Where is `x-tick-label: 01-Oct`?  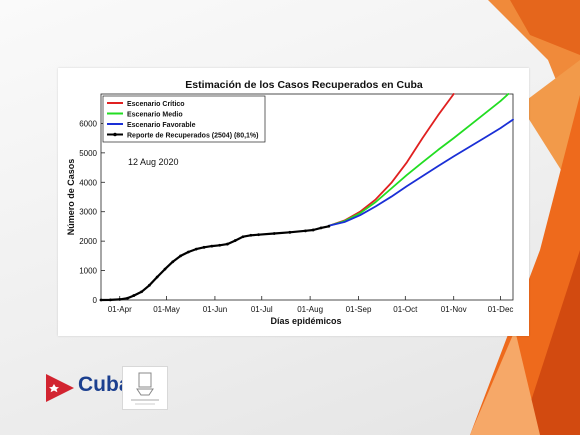 x-tick-label: 01-Oct is located at coordinates (405, 309).